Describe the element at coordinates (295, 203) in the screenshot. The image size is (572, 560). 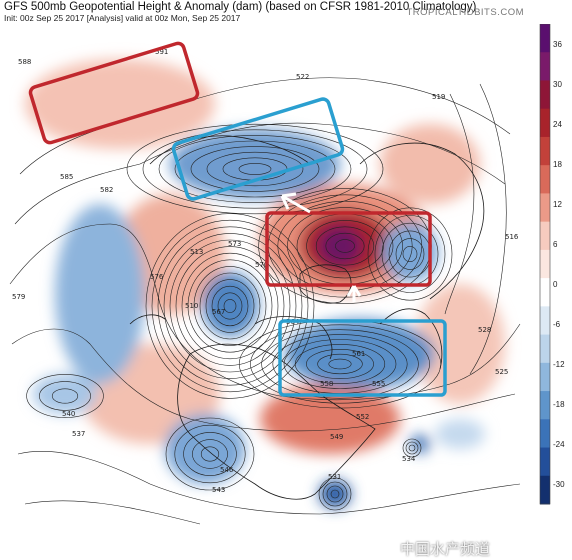
I see `arrow-upper` at that location.